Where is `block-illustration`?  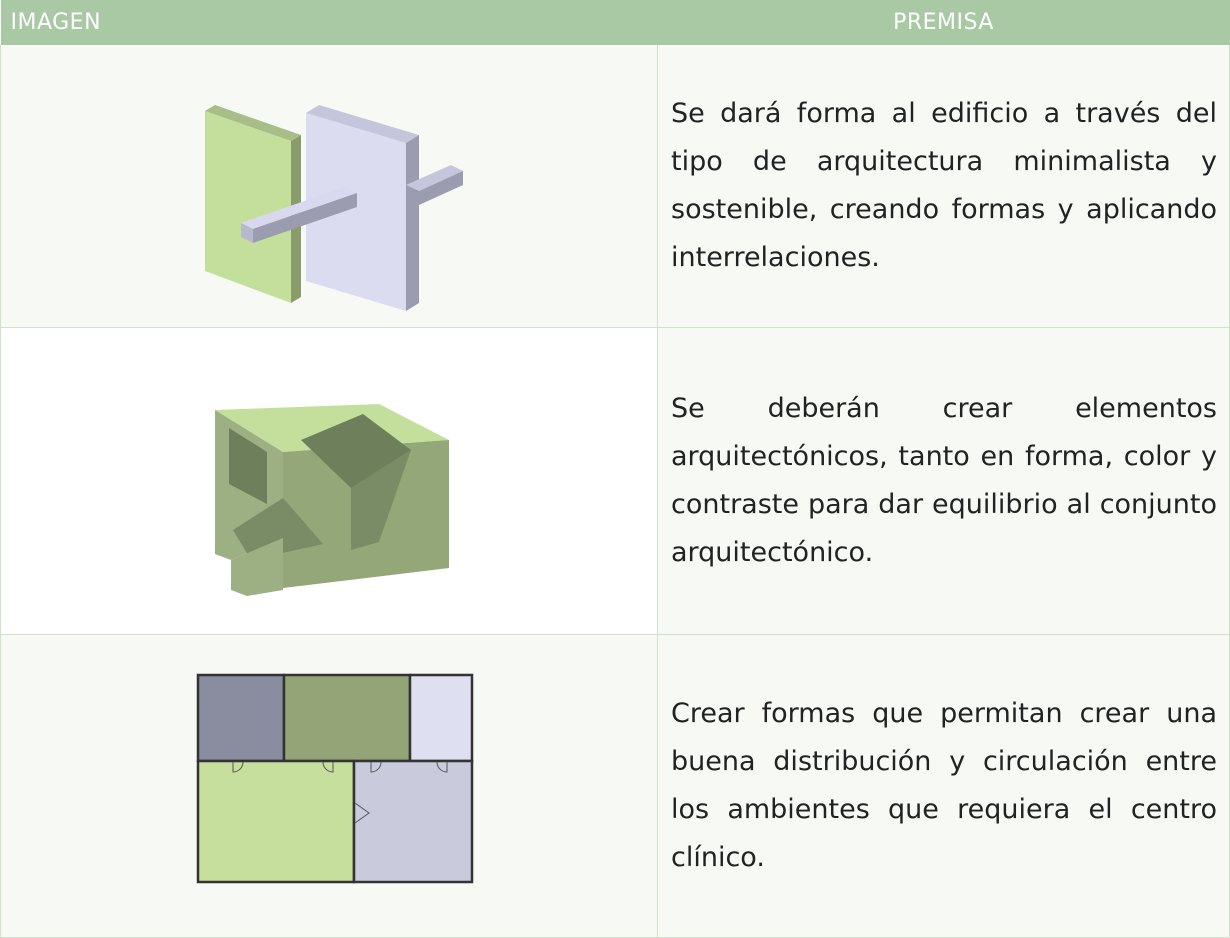
block-illustration is located at coordinates (332, 500).